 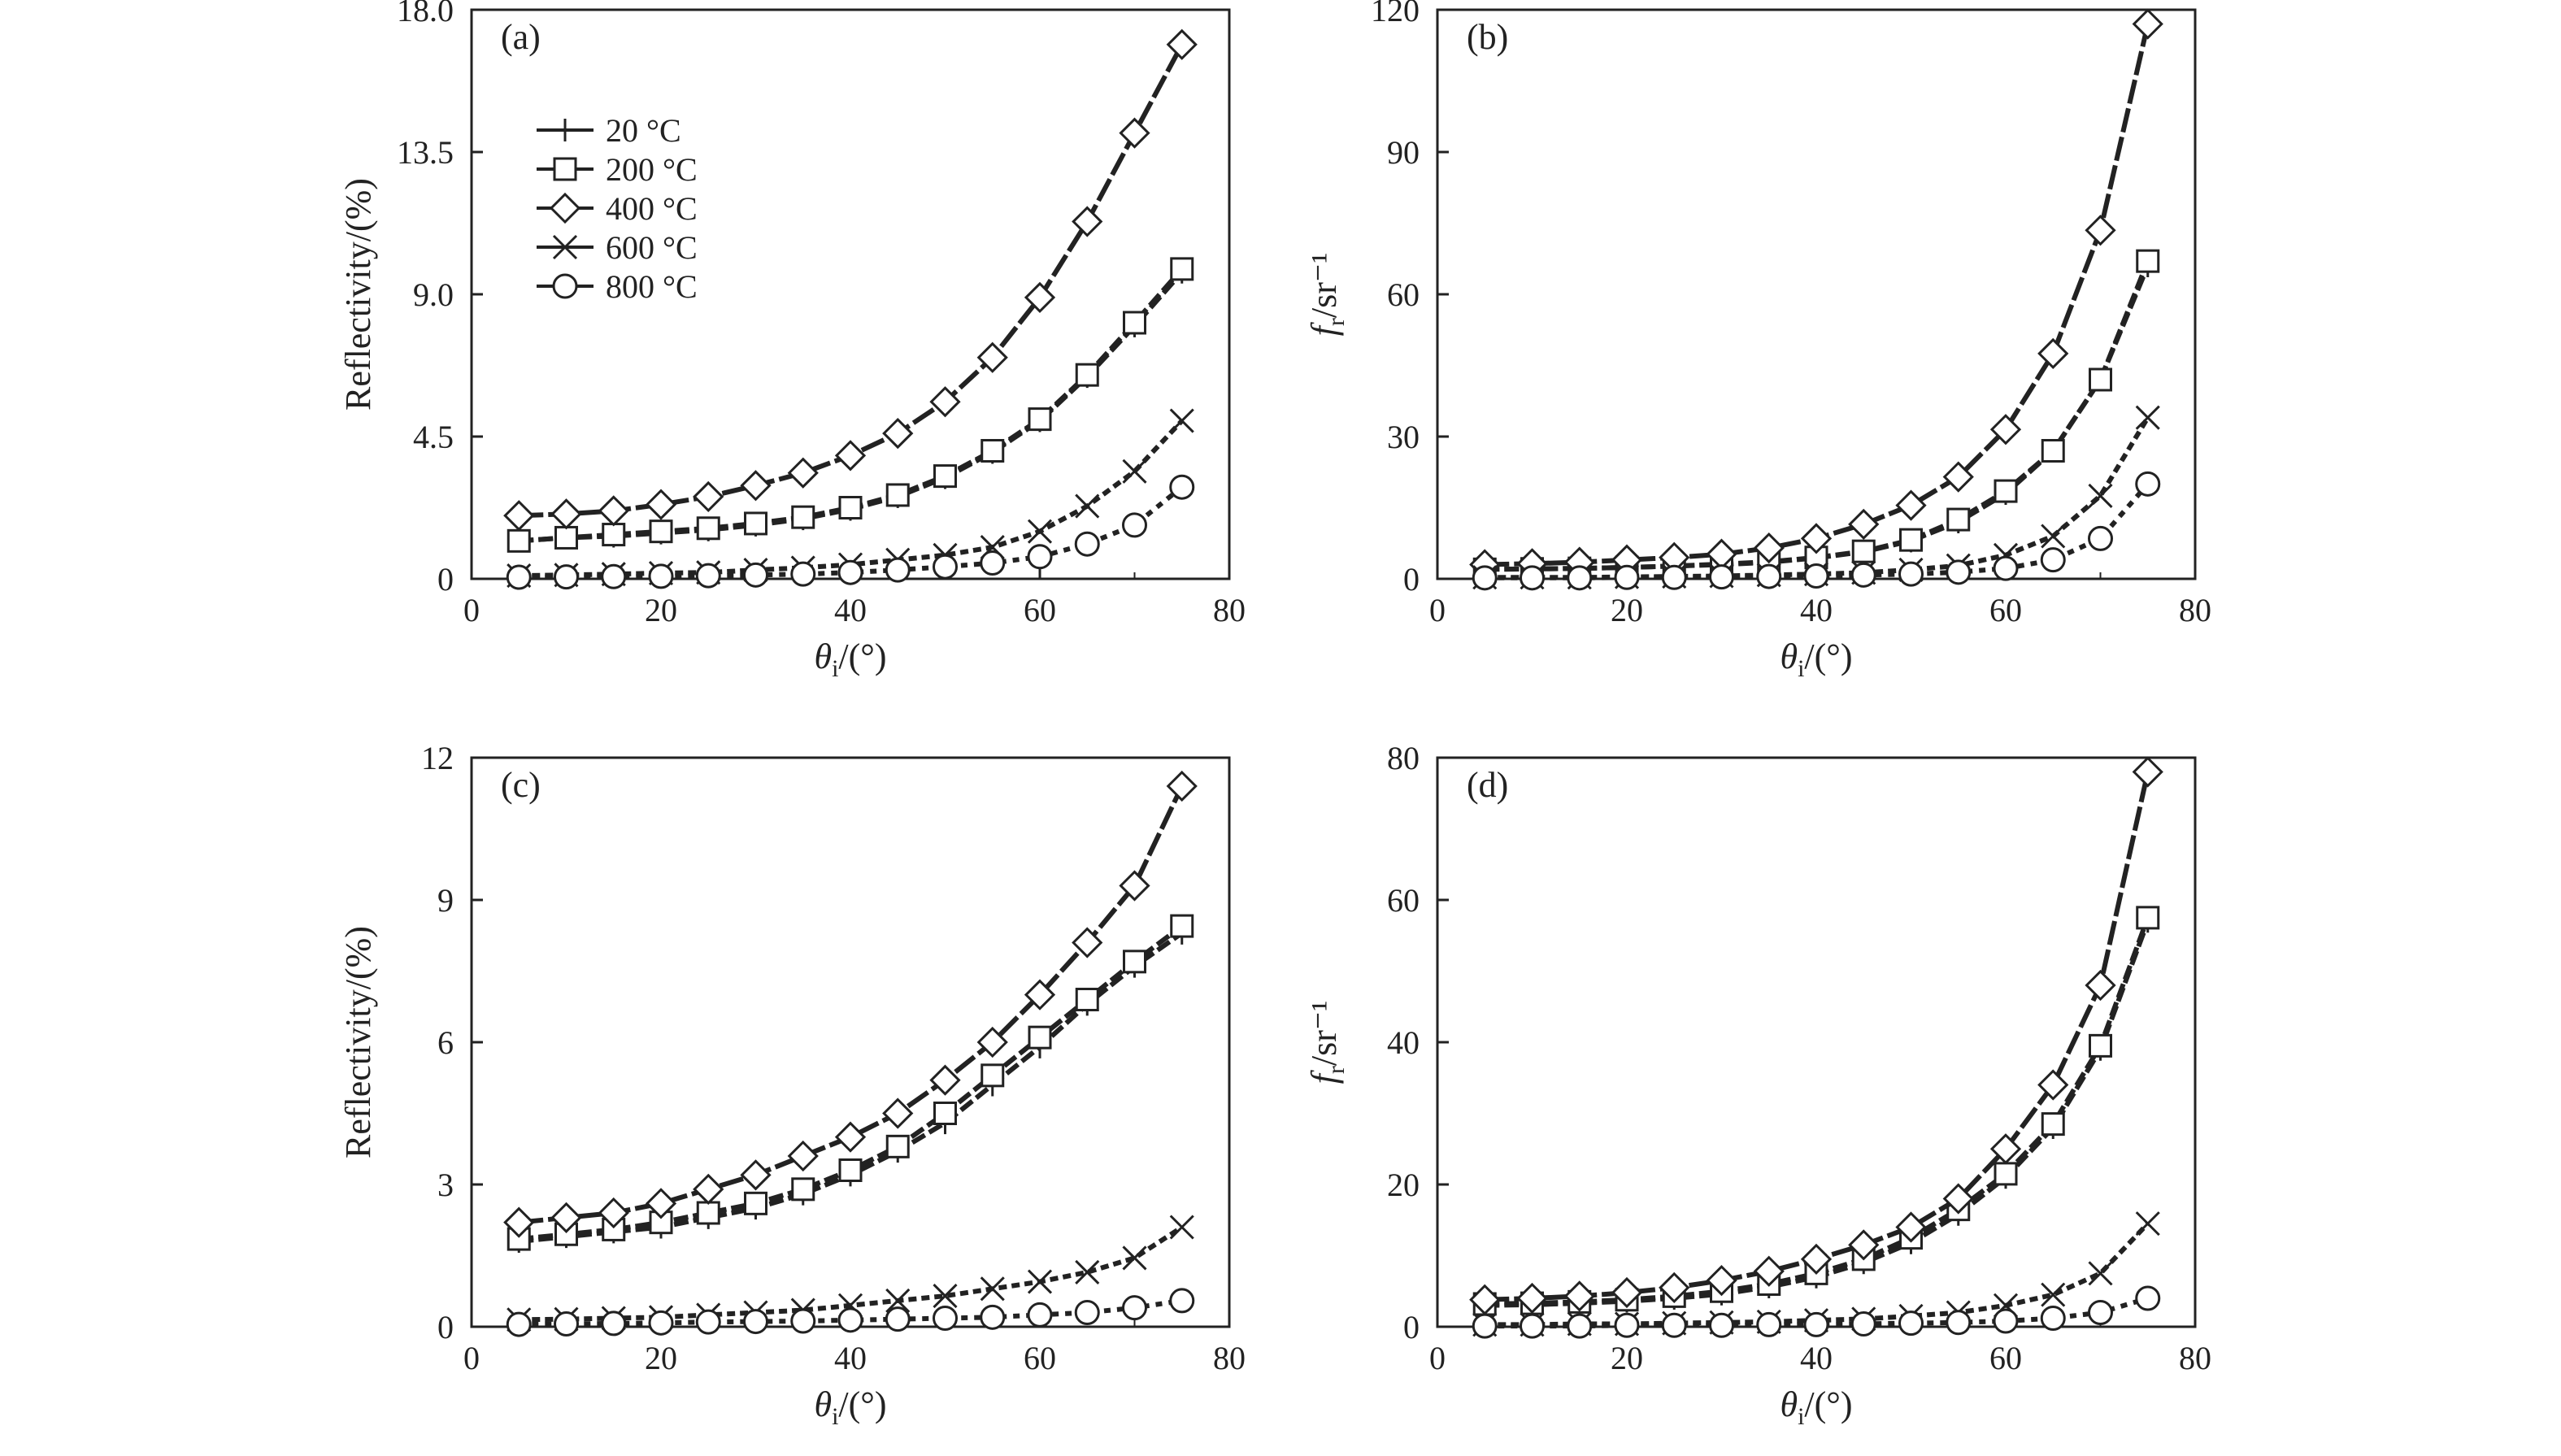 I want to click on legend-label: 200 °C, so click(x=652, y=170).